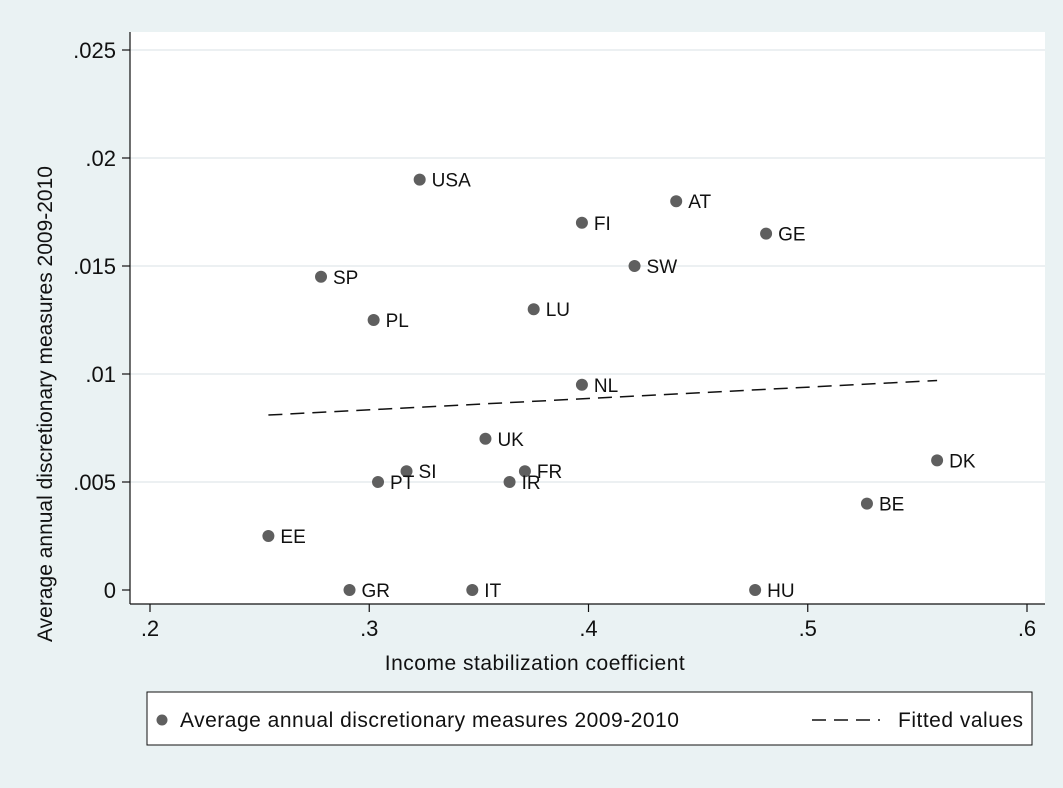  Describe the element at coordinates (937, 460) in the screenshot. I see `data-point-dk` at that location.